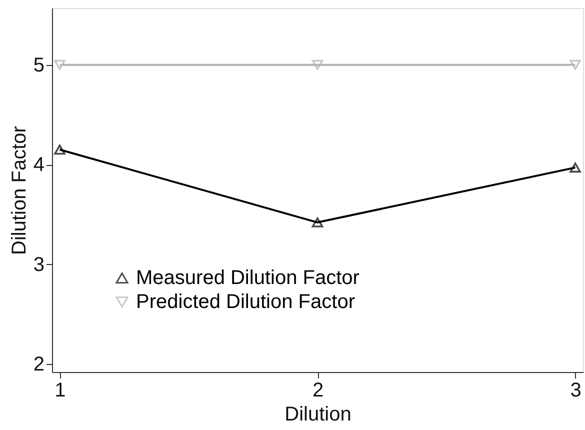 This screenshot has width=585, height=430. Describe the element at coordinates (19, 190) in the screenshot. I see `y-axis-title: Dilution Factor` at that location.